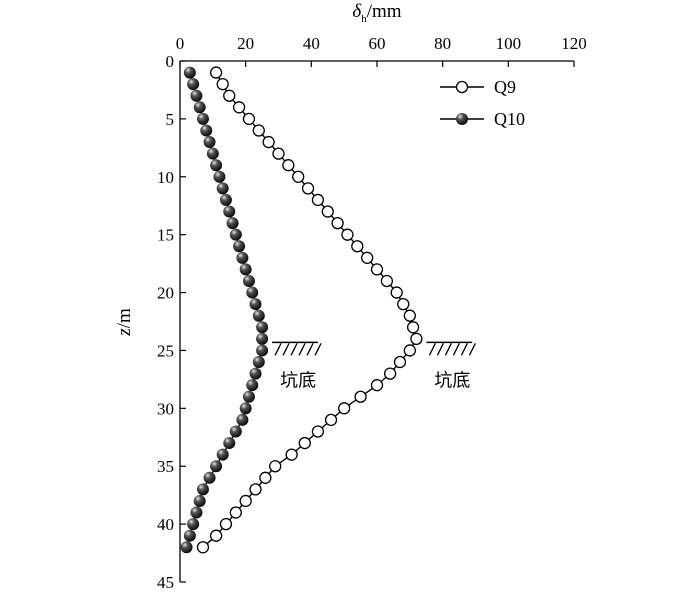 This screenshot has height=593, width=700. I want to click on x-axis-title: δh/mm, so click(376, 13).